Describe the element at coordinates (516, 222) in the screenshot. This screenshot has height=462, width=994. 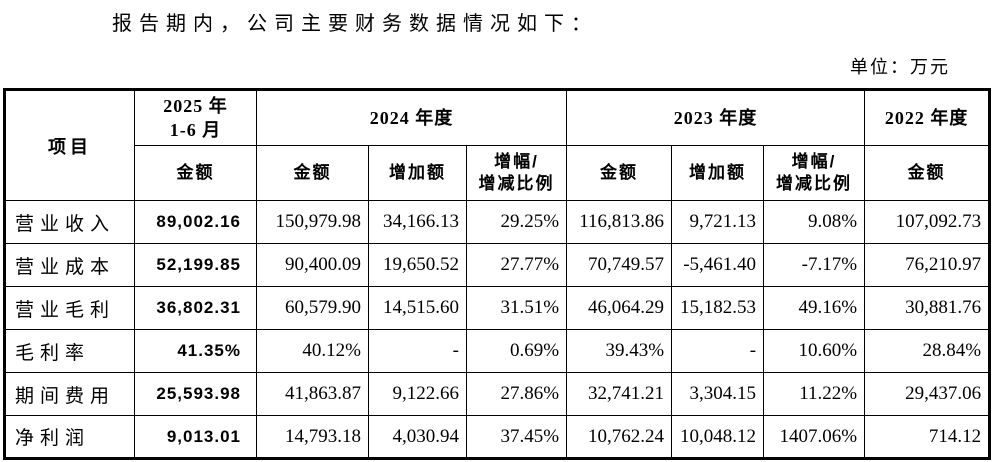
I see `cell-2024-change: 29.25%` at that location.